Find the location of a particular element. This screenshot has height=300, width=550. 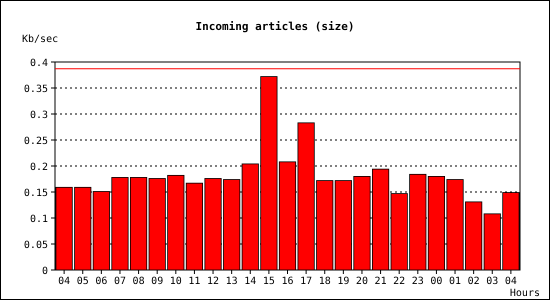

y-tick-label: 0.3 is located at coordinates (39, 115).